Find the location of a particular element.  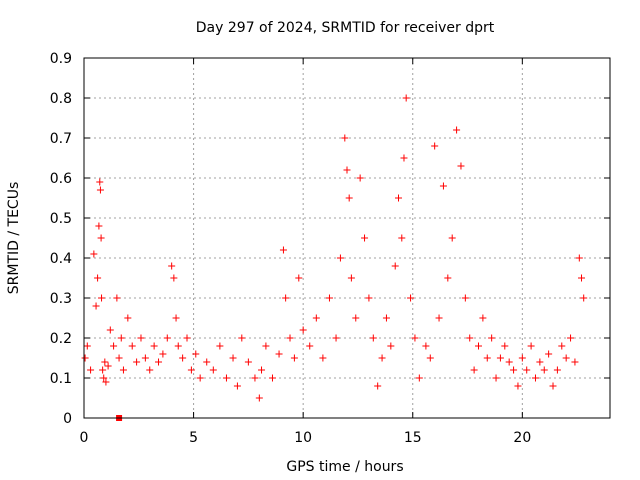

y-tick-label: 0.7 is located at coordinates (61, 139).